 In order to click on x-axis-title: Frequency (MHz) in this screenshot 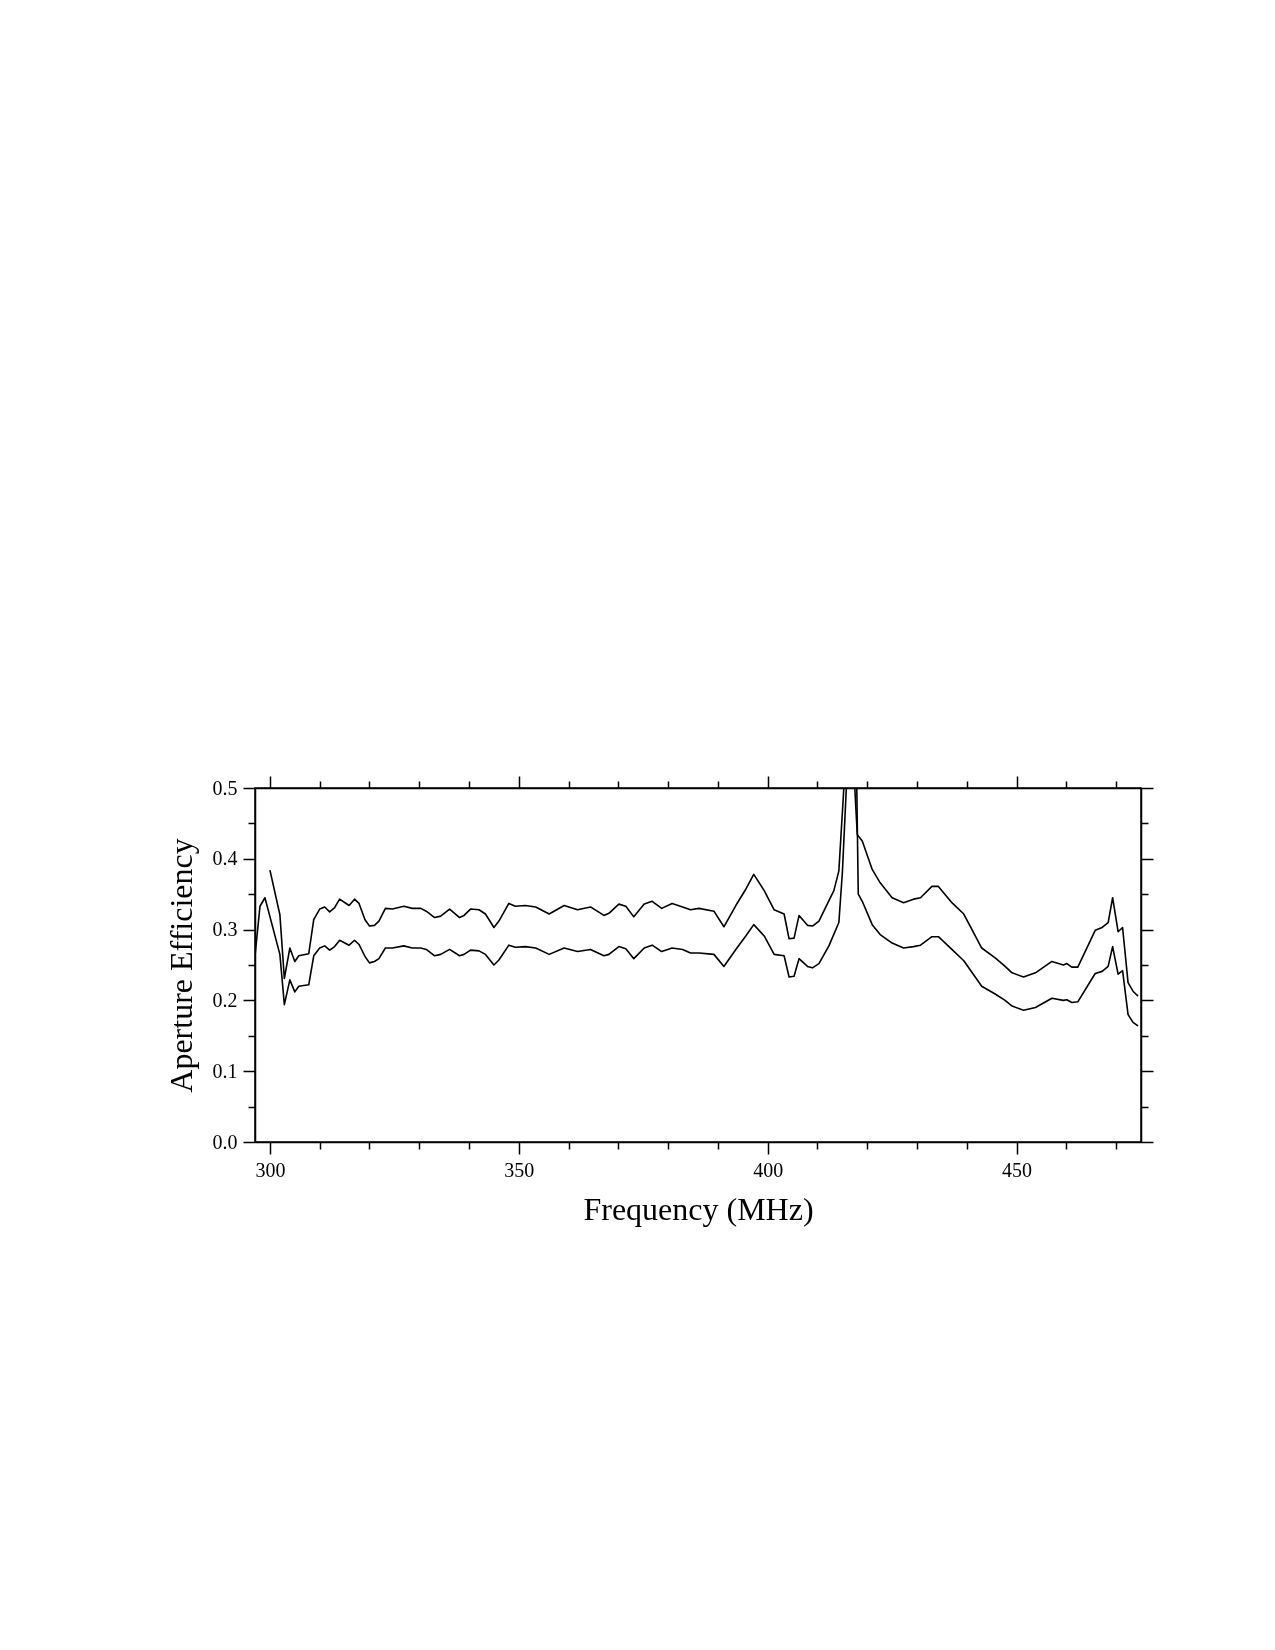, I will do `click(698, 1208)`.